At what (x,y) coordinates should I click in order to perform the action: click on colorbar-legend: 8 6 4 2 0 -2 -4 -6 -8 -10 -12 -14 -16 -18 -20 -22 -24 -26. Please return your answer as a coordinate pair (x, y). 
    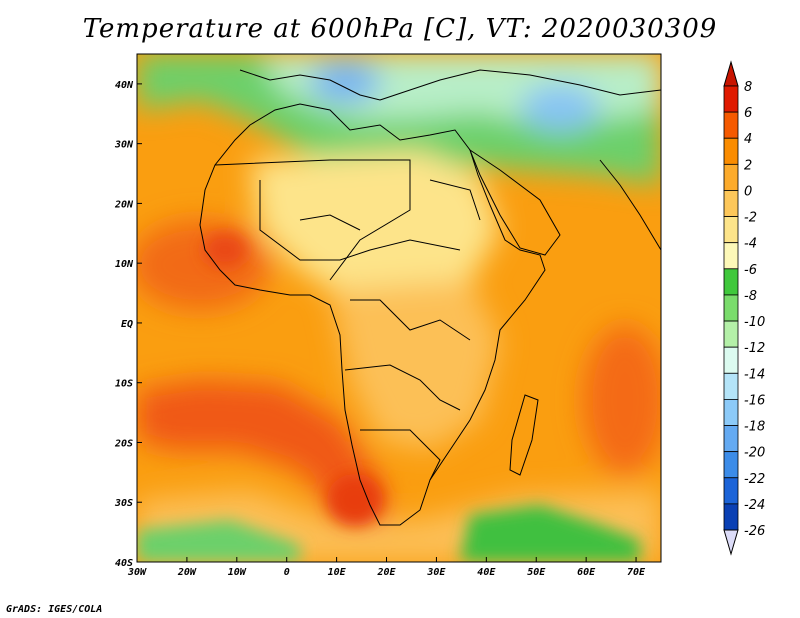
    Looking at the image, I should click on (744, 308).